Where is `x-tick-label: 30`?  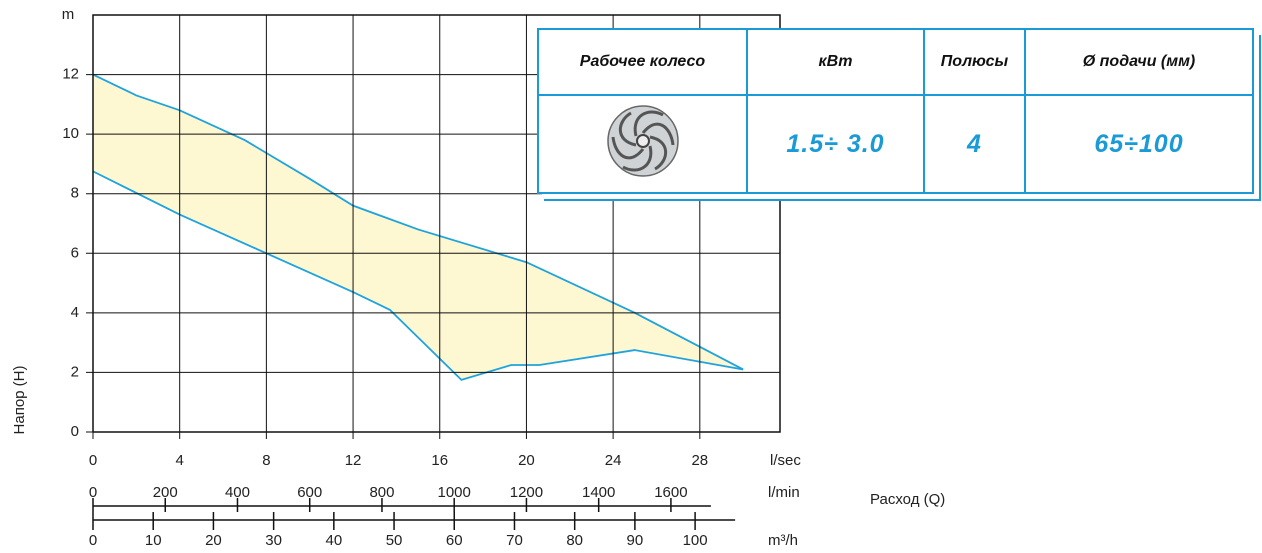
x-tick-label: 30 is located at coordinates (273, 540).